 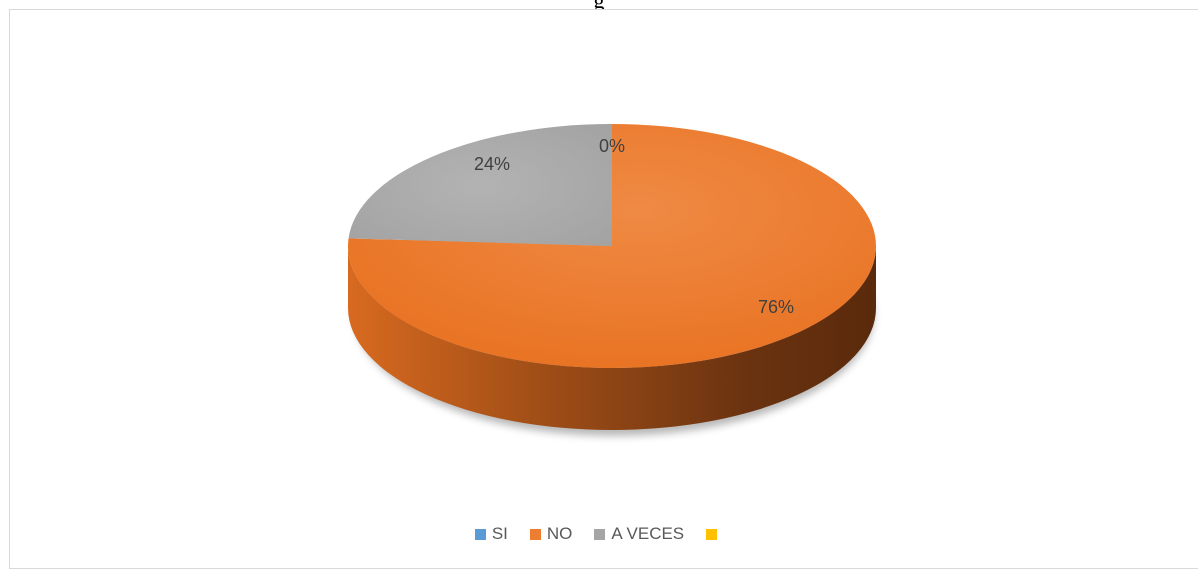 I want to click on legend-swatch-no, so click(x=535, y=534).